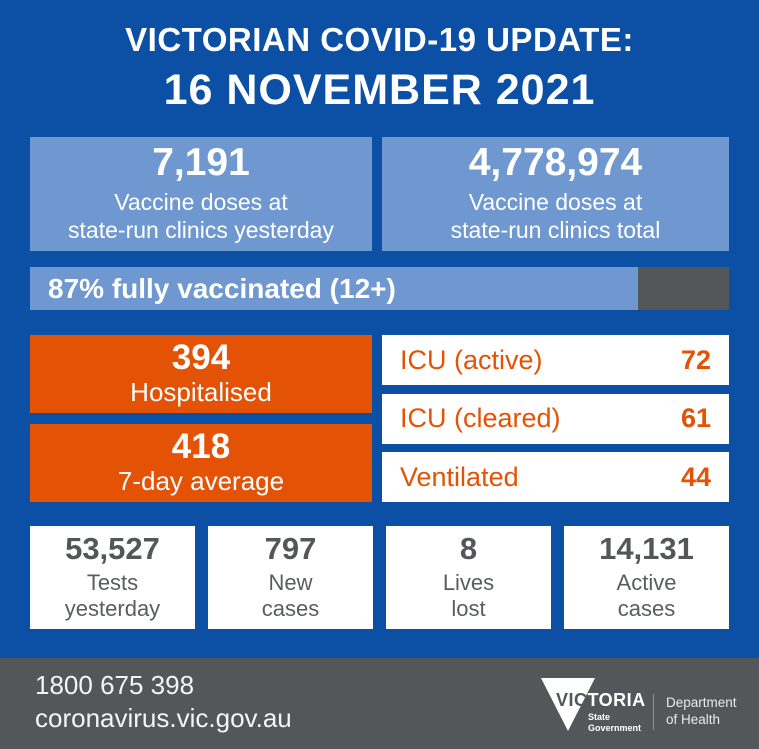  Describe the element at coordinates (695, 476) in the screenshot. I see `ventilated-value: 44` at that location.